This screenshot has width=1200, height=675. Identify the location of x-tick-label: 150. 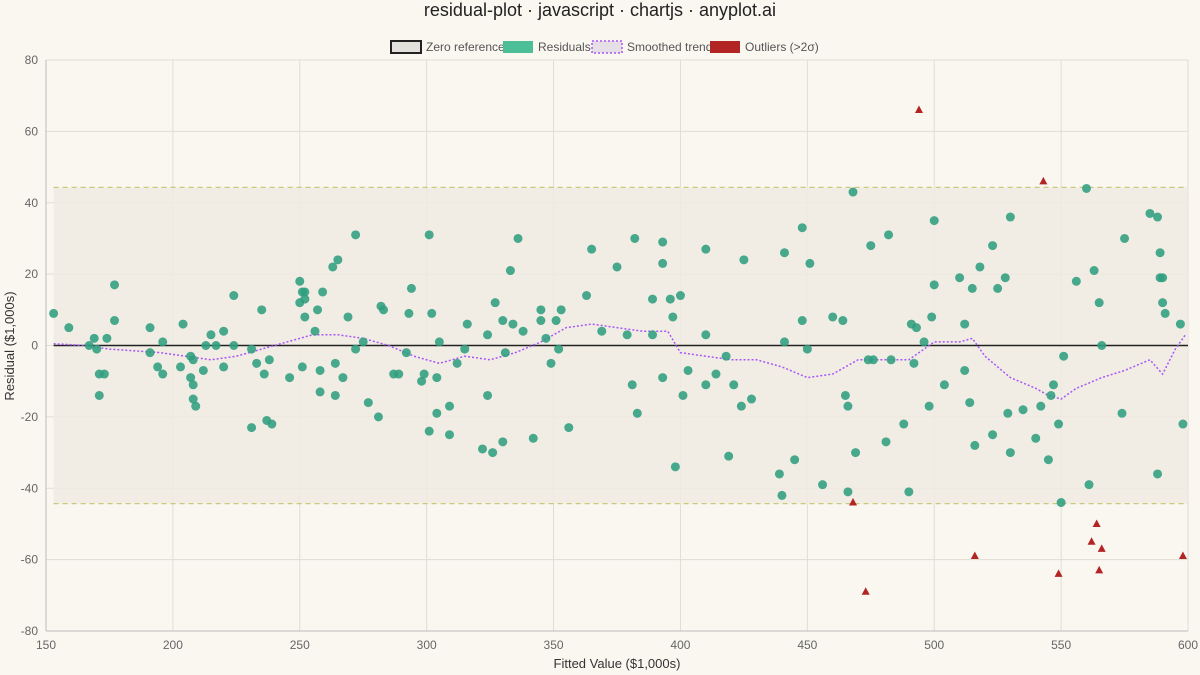
(46, 645).